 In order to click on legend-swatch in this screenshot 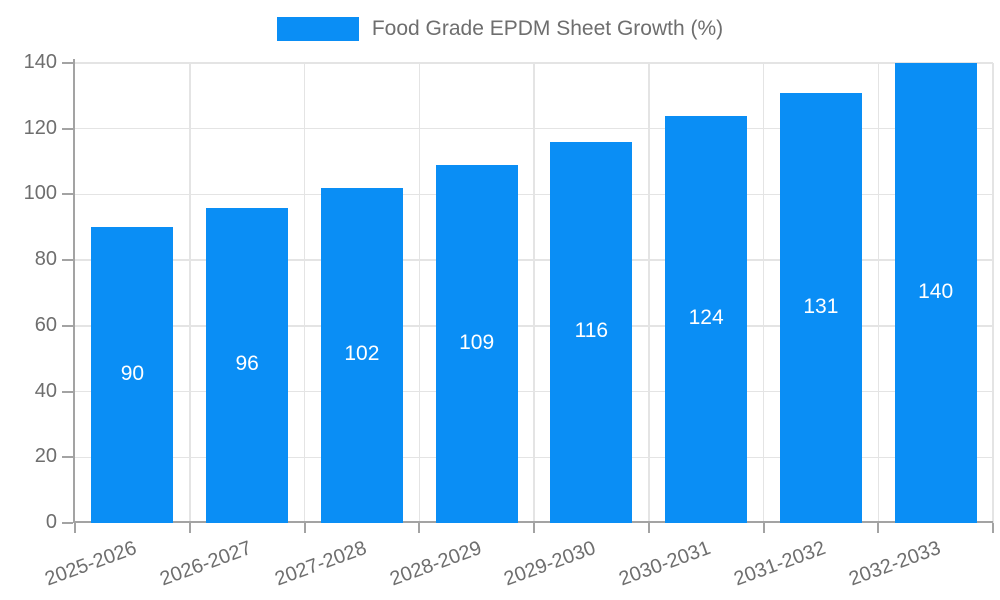, I will do `click(317, 29)`.